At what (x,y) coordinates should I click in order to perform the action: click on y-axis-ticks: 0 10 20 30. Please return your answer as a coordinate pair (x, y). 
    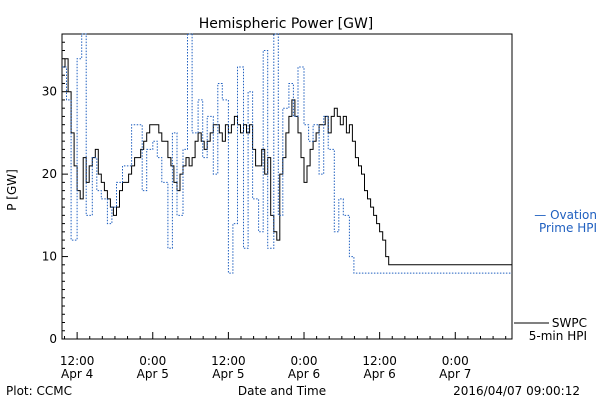
    Looking at the image, I should click on (55, 193).